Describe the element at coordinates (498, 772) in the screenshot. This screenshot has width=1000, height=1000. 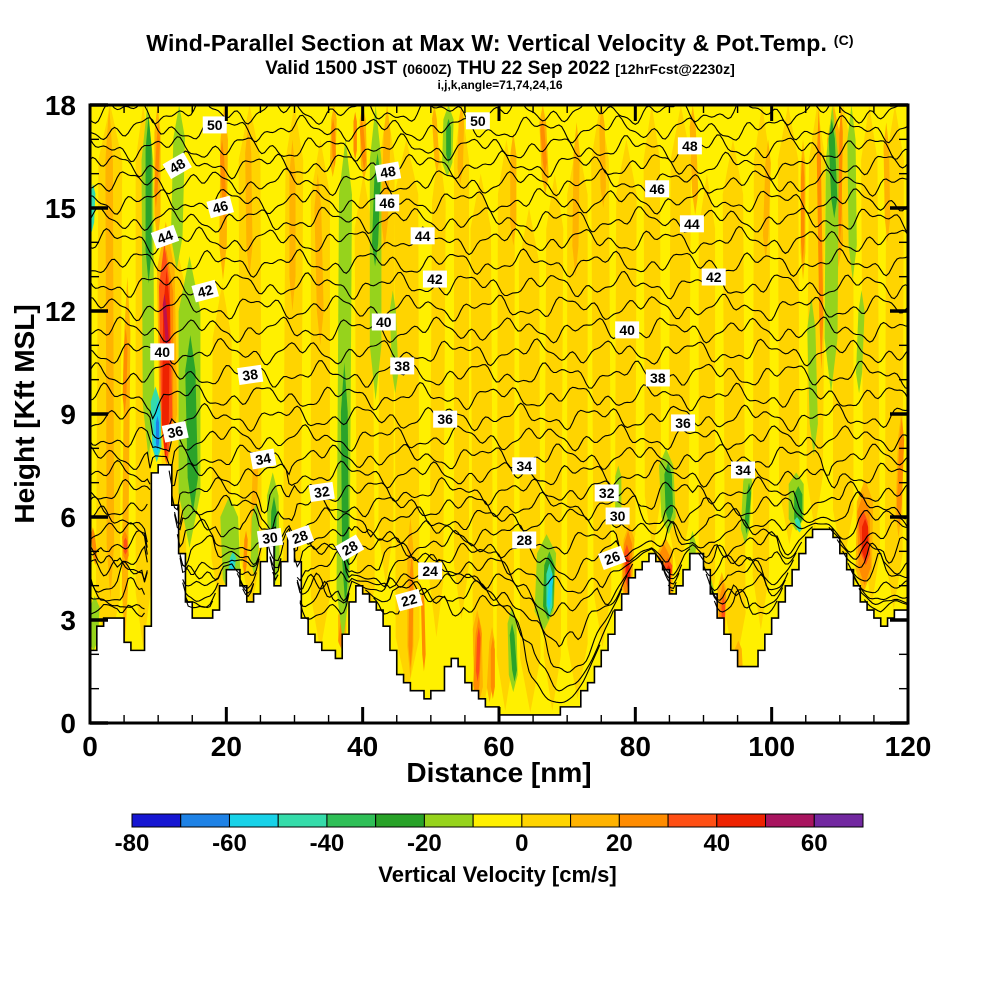
I see `x-axis-title: Distance [nm]` at that location.